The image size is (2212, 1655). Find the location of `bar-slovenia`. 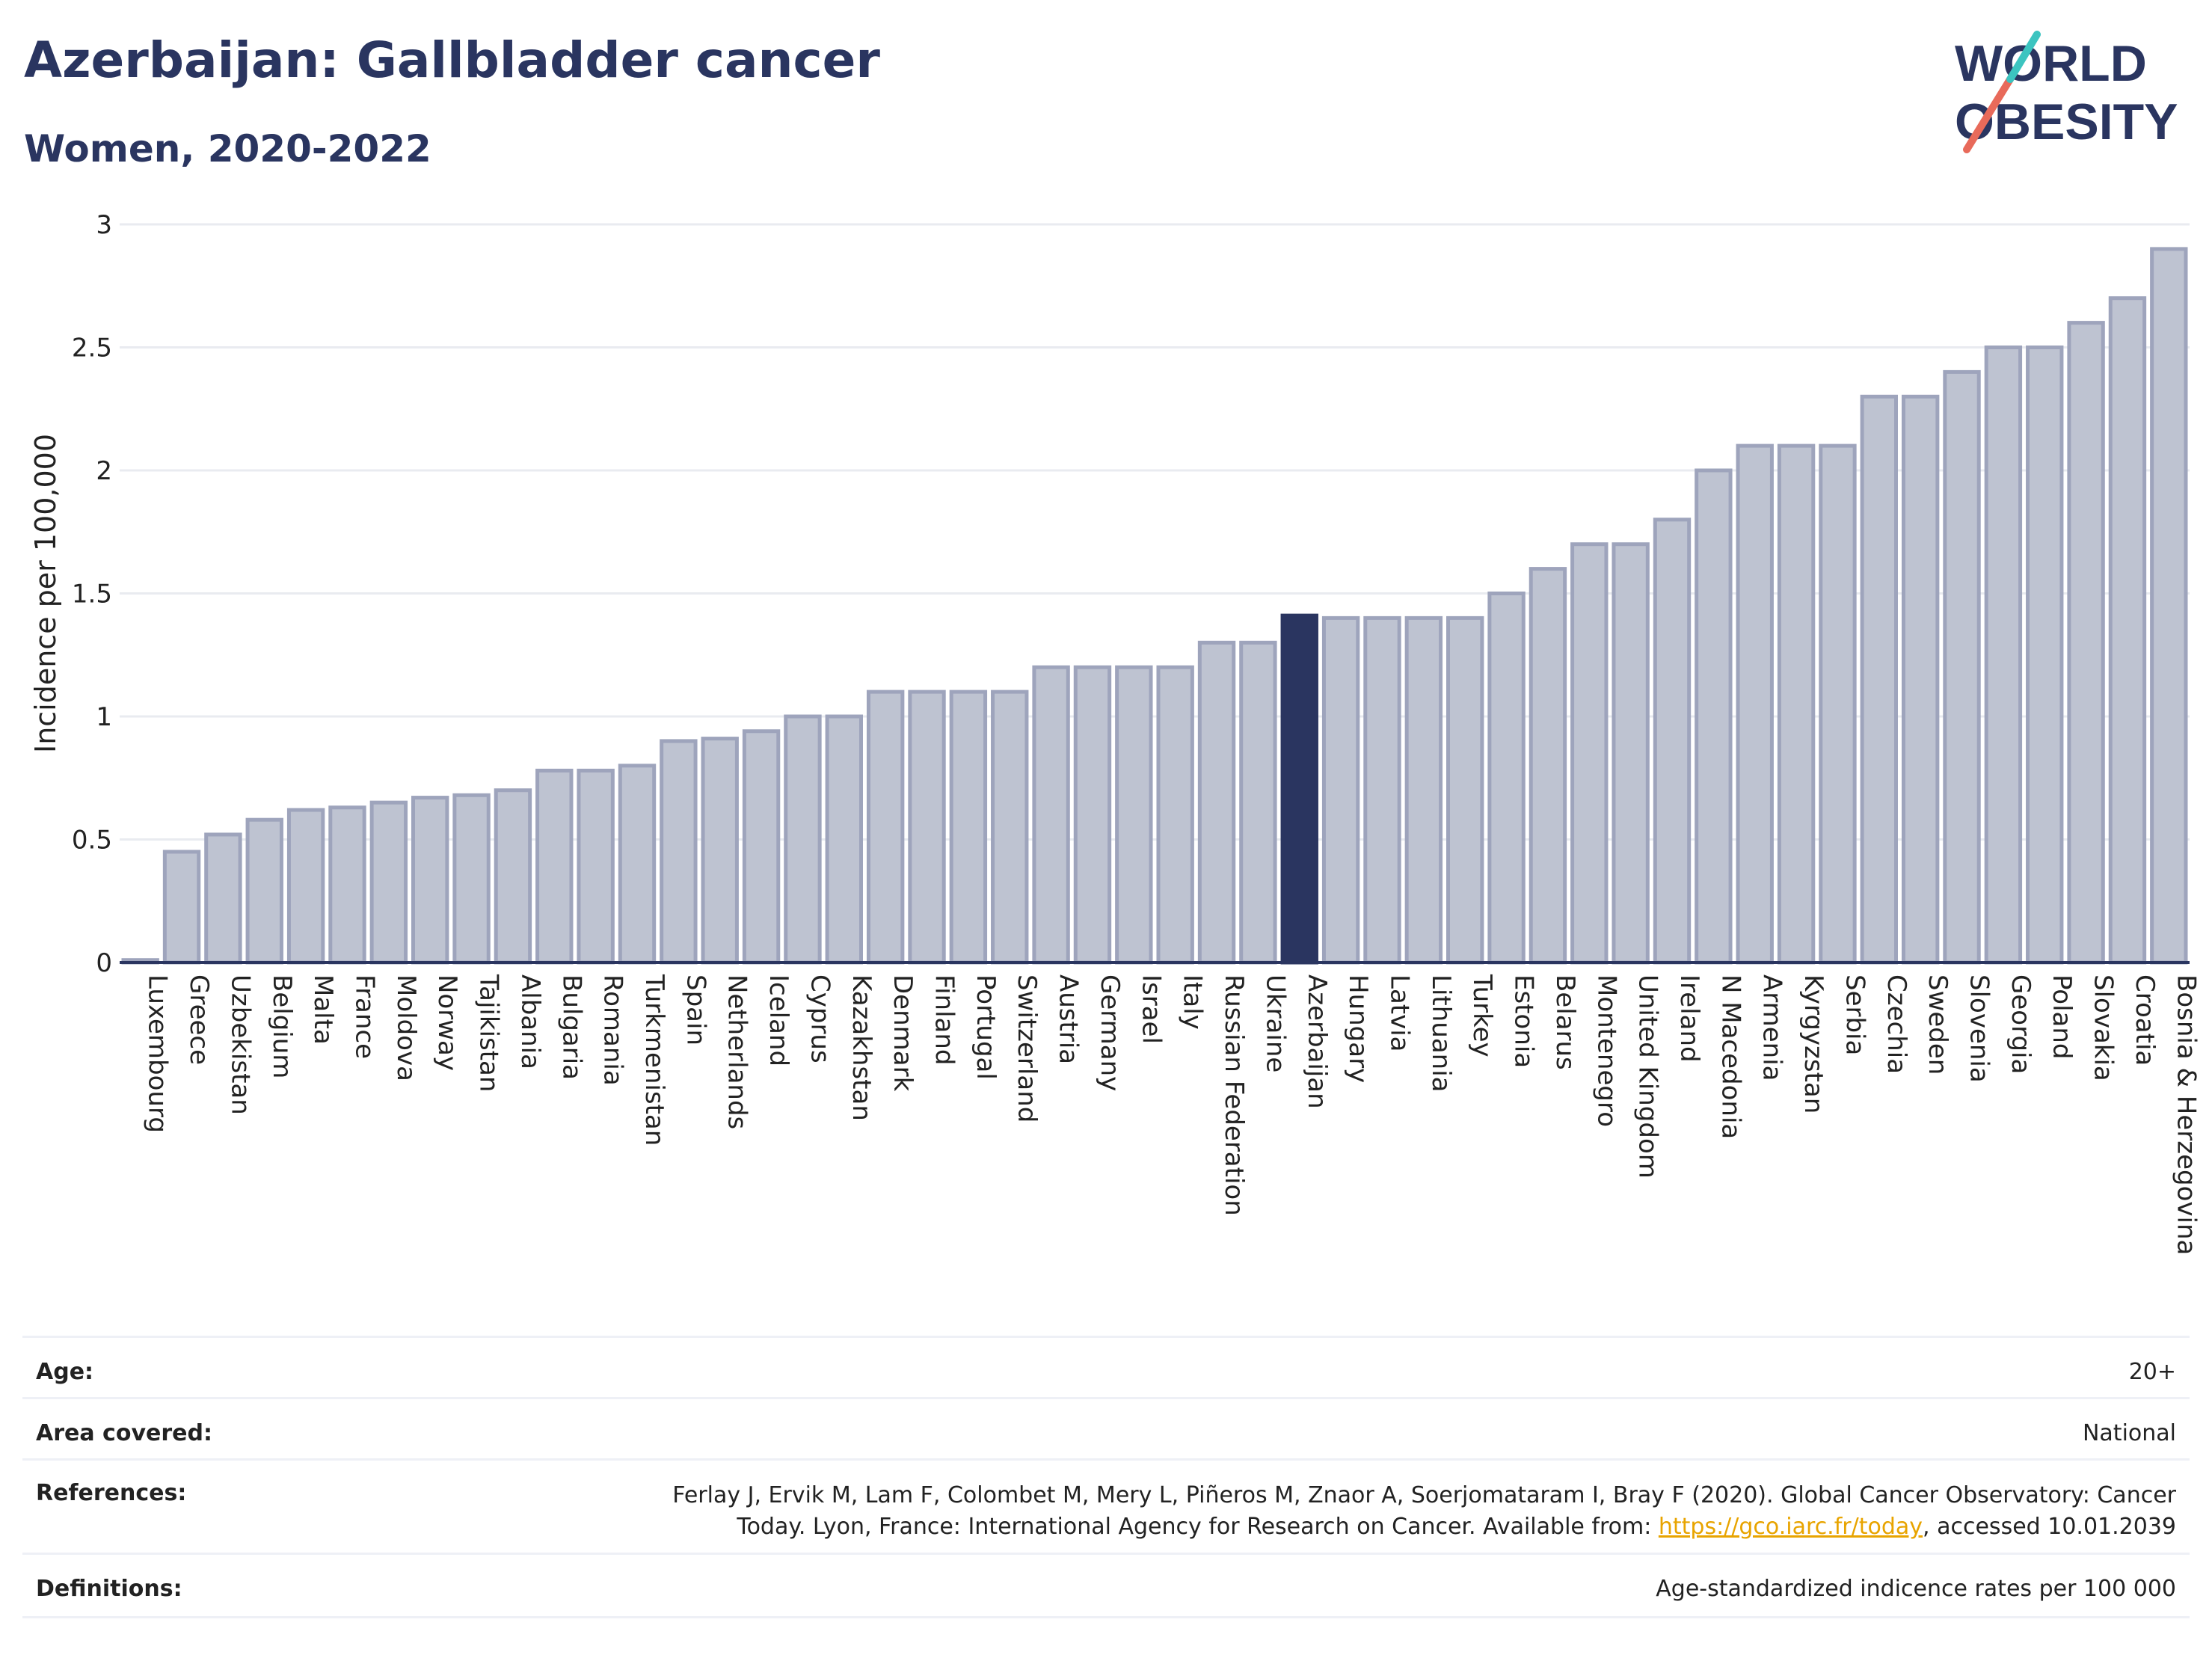

bar-slovenia is located at coordinates (1962, 667).